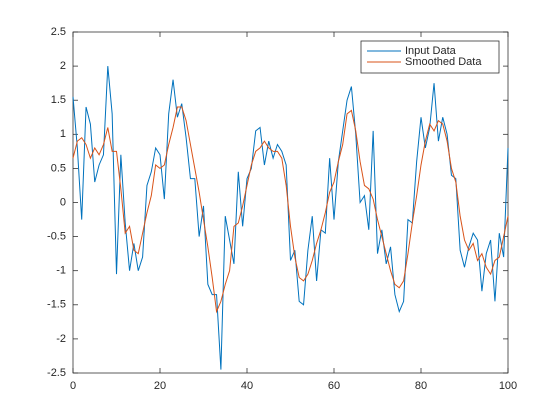 This screenshot has height=420, width=560. I want to click on y-tick-label: 1, so click(63, 134).